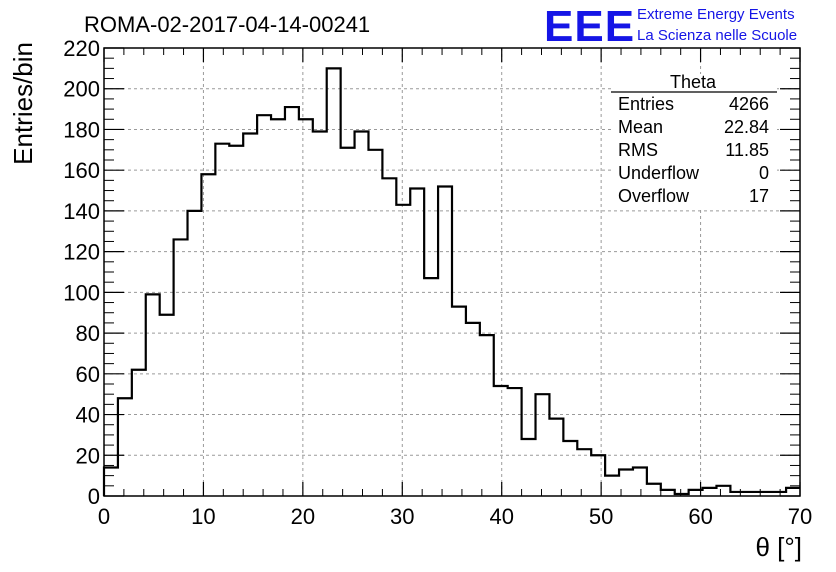 The width and height of the screenshot is (836, 572). What do you see at coordinates (303, 516) in the screenshot?
I see `x-tick-label: 20` at bounding box center [303, 516].